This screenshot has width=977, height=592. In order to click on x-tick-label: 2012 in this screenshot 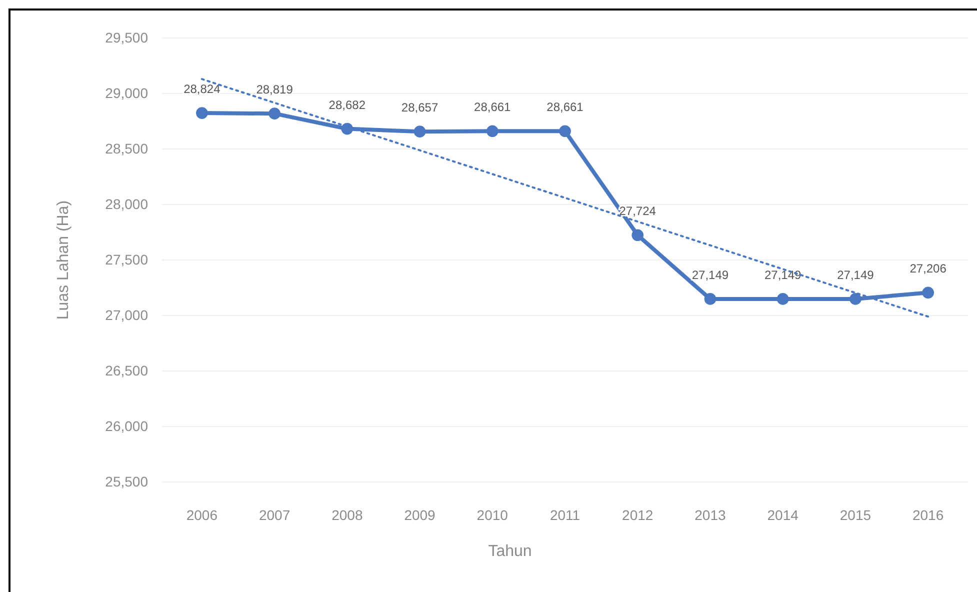, I will do `click(638, 514)`.